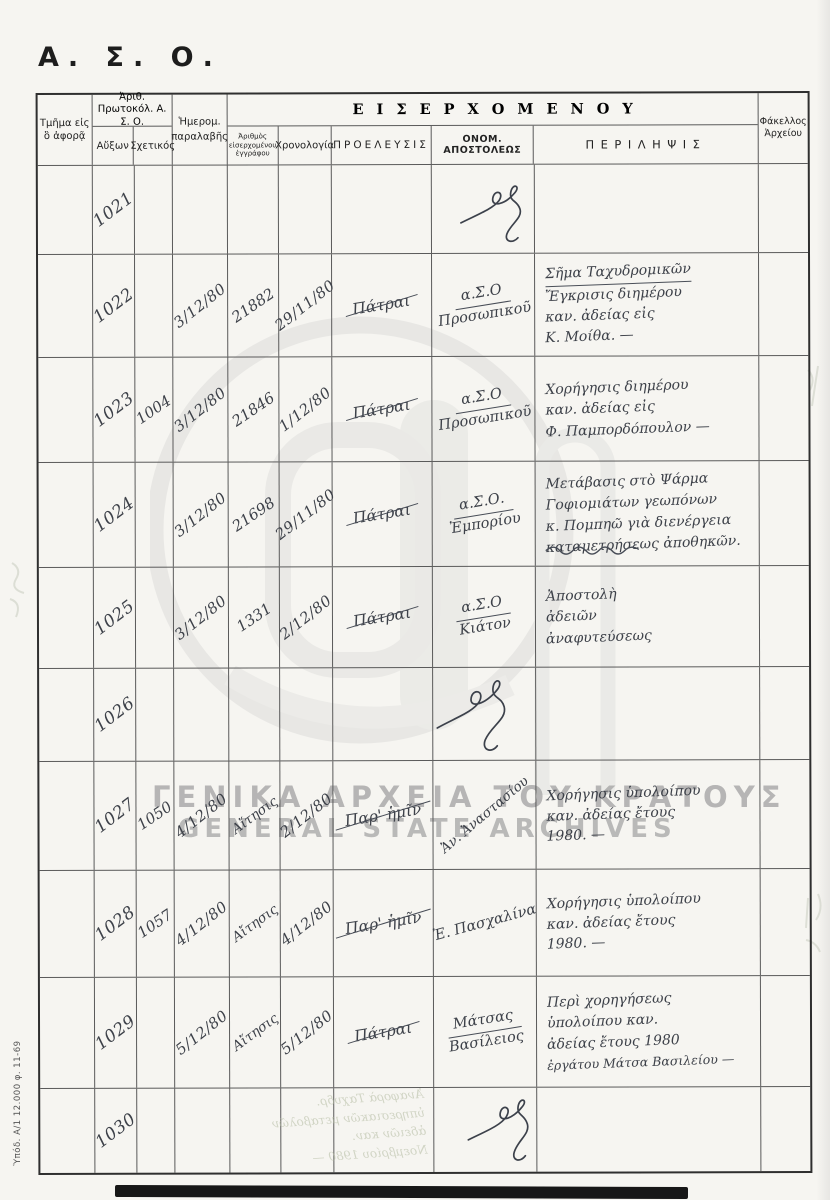 This screenshot has height=1200, width=830. What do you see at coordinates (254, 514) in the screenshot?
I see `table-cell: 21698` at bounding box center [254, 514].